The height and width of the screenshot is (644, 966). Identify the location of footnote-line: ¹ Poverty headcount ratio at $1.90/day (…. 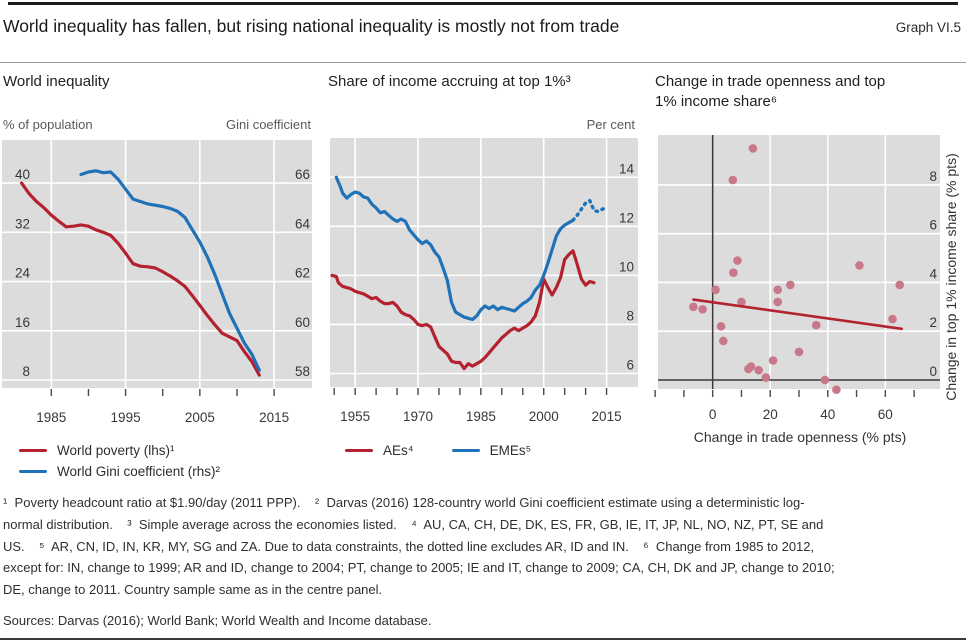
(404, 502).